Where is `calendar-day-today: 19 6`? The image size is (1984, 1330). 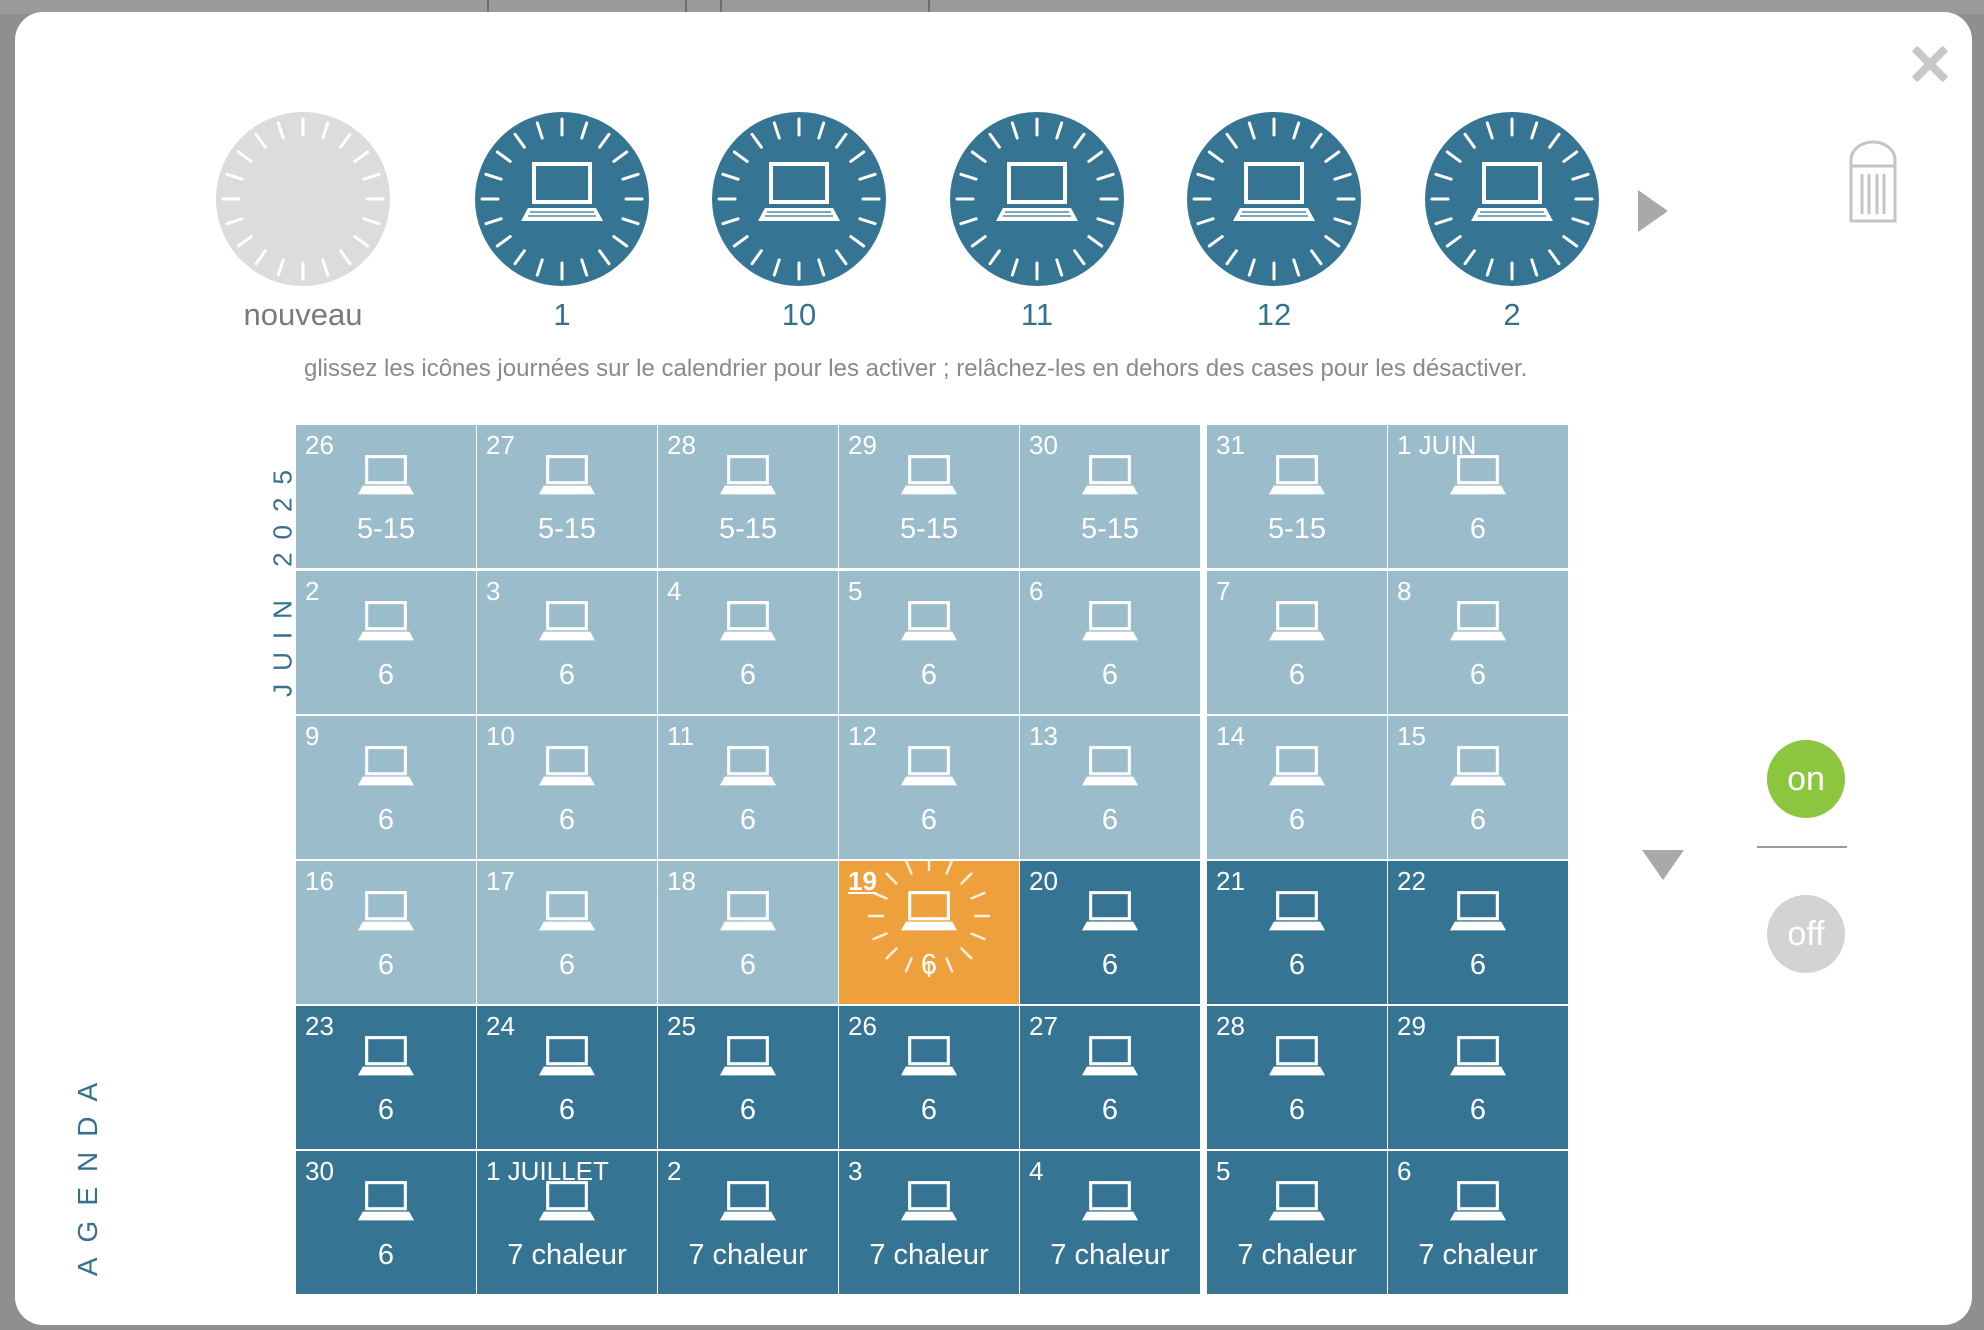
calendar-day-today: 19 6 is located at coordinates (929, 932).